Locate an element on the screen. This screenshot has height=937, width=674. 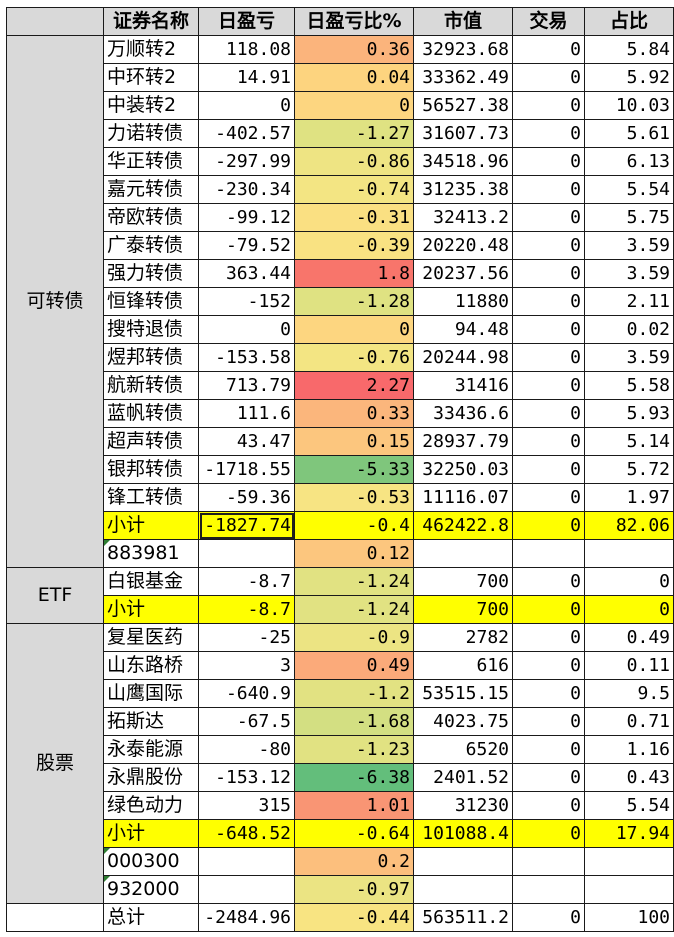
ratio-cell: 5.75 is located at coordinates (629, 217).